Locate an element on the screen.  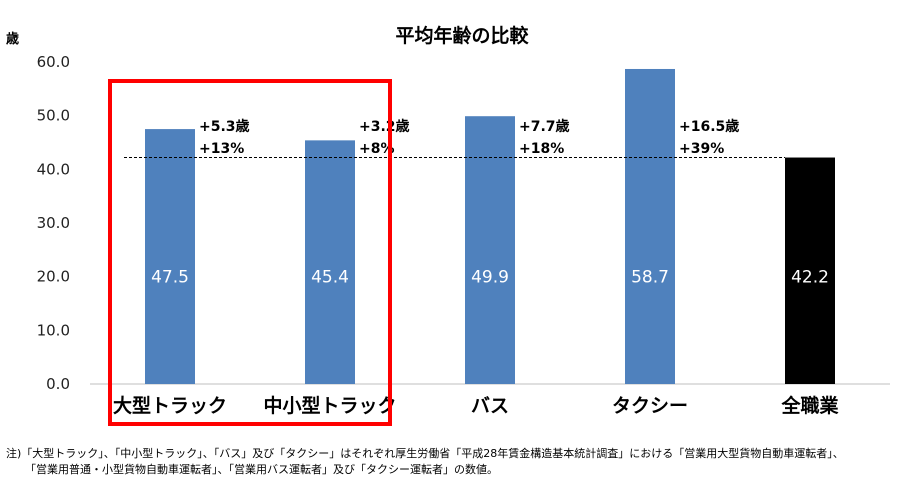
chart-title: 平均年齢の比較 is located at coordinates (462, 35).